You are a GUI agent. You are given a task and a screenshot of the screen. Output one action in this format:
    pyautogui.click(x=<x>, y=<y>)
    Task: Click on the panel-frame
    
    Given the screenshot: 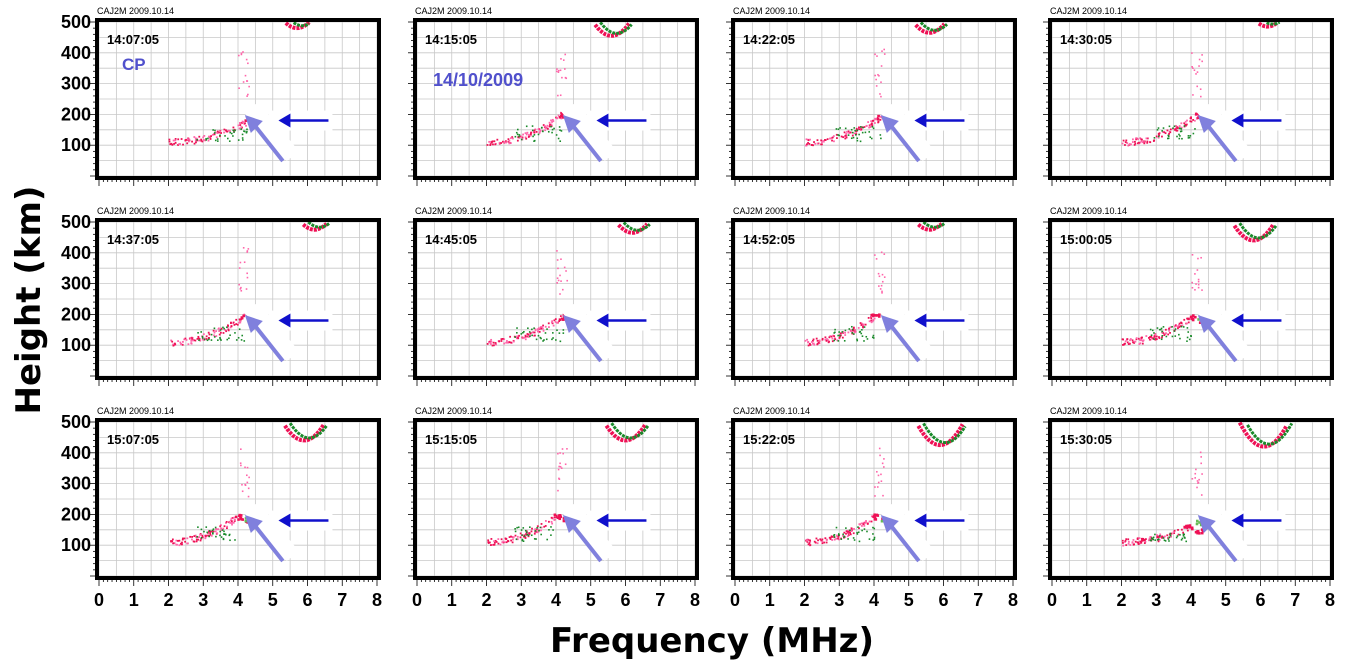 What is the action you would take?
    pyautogui.click(x=874, y=499)
    